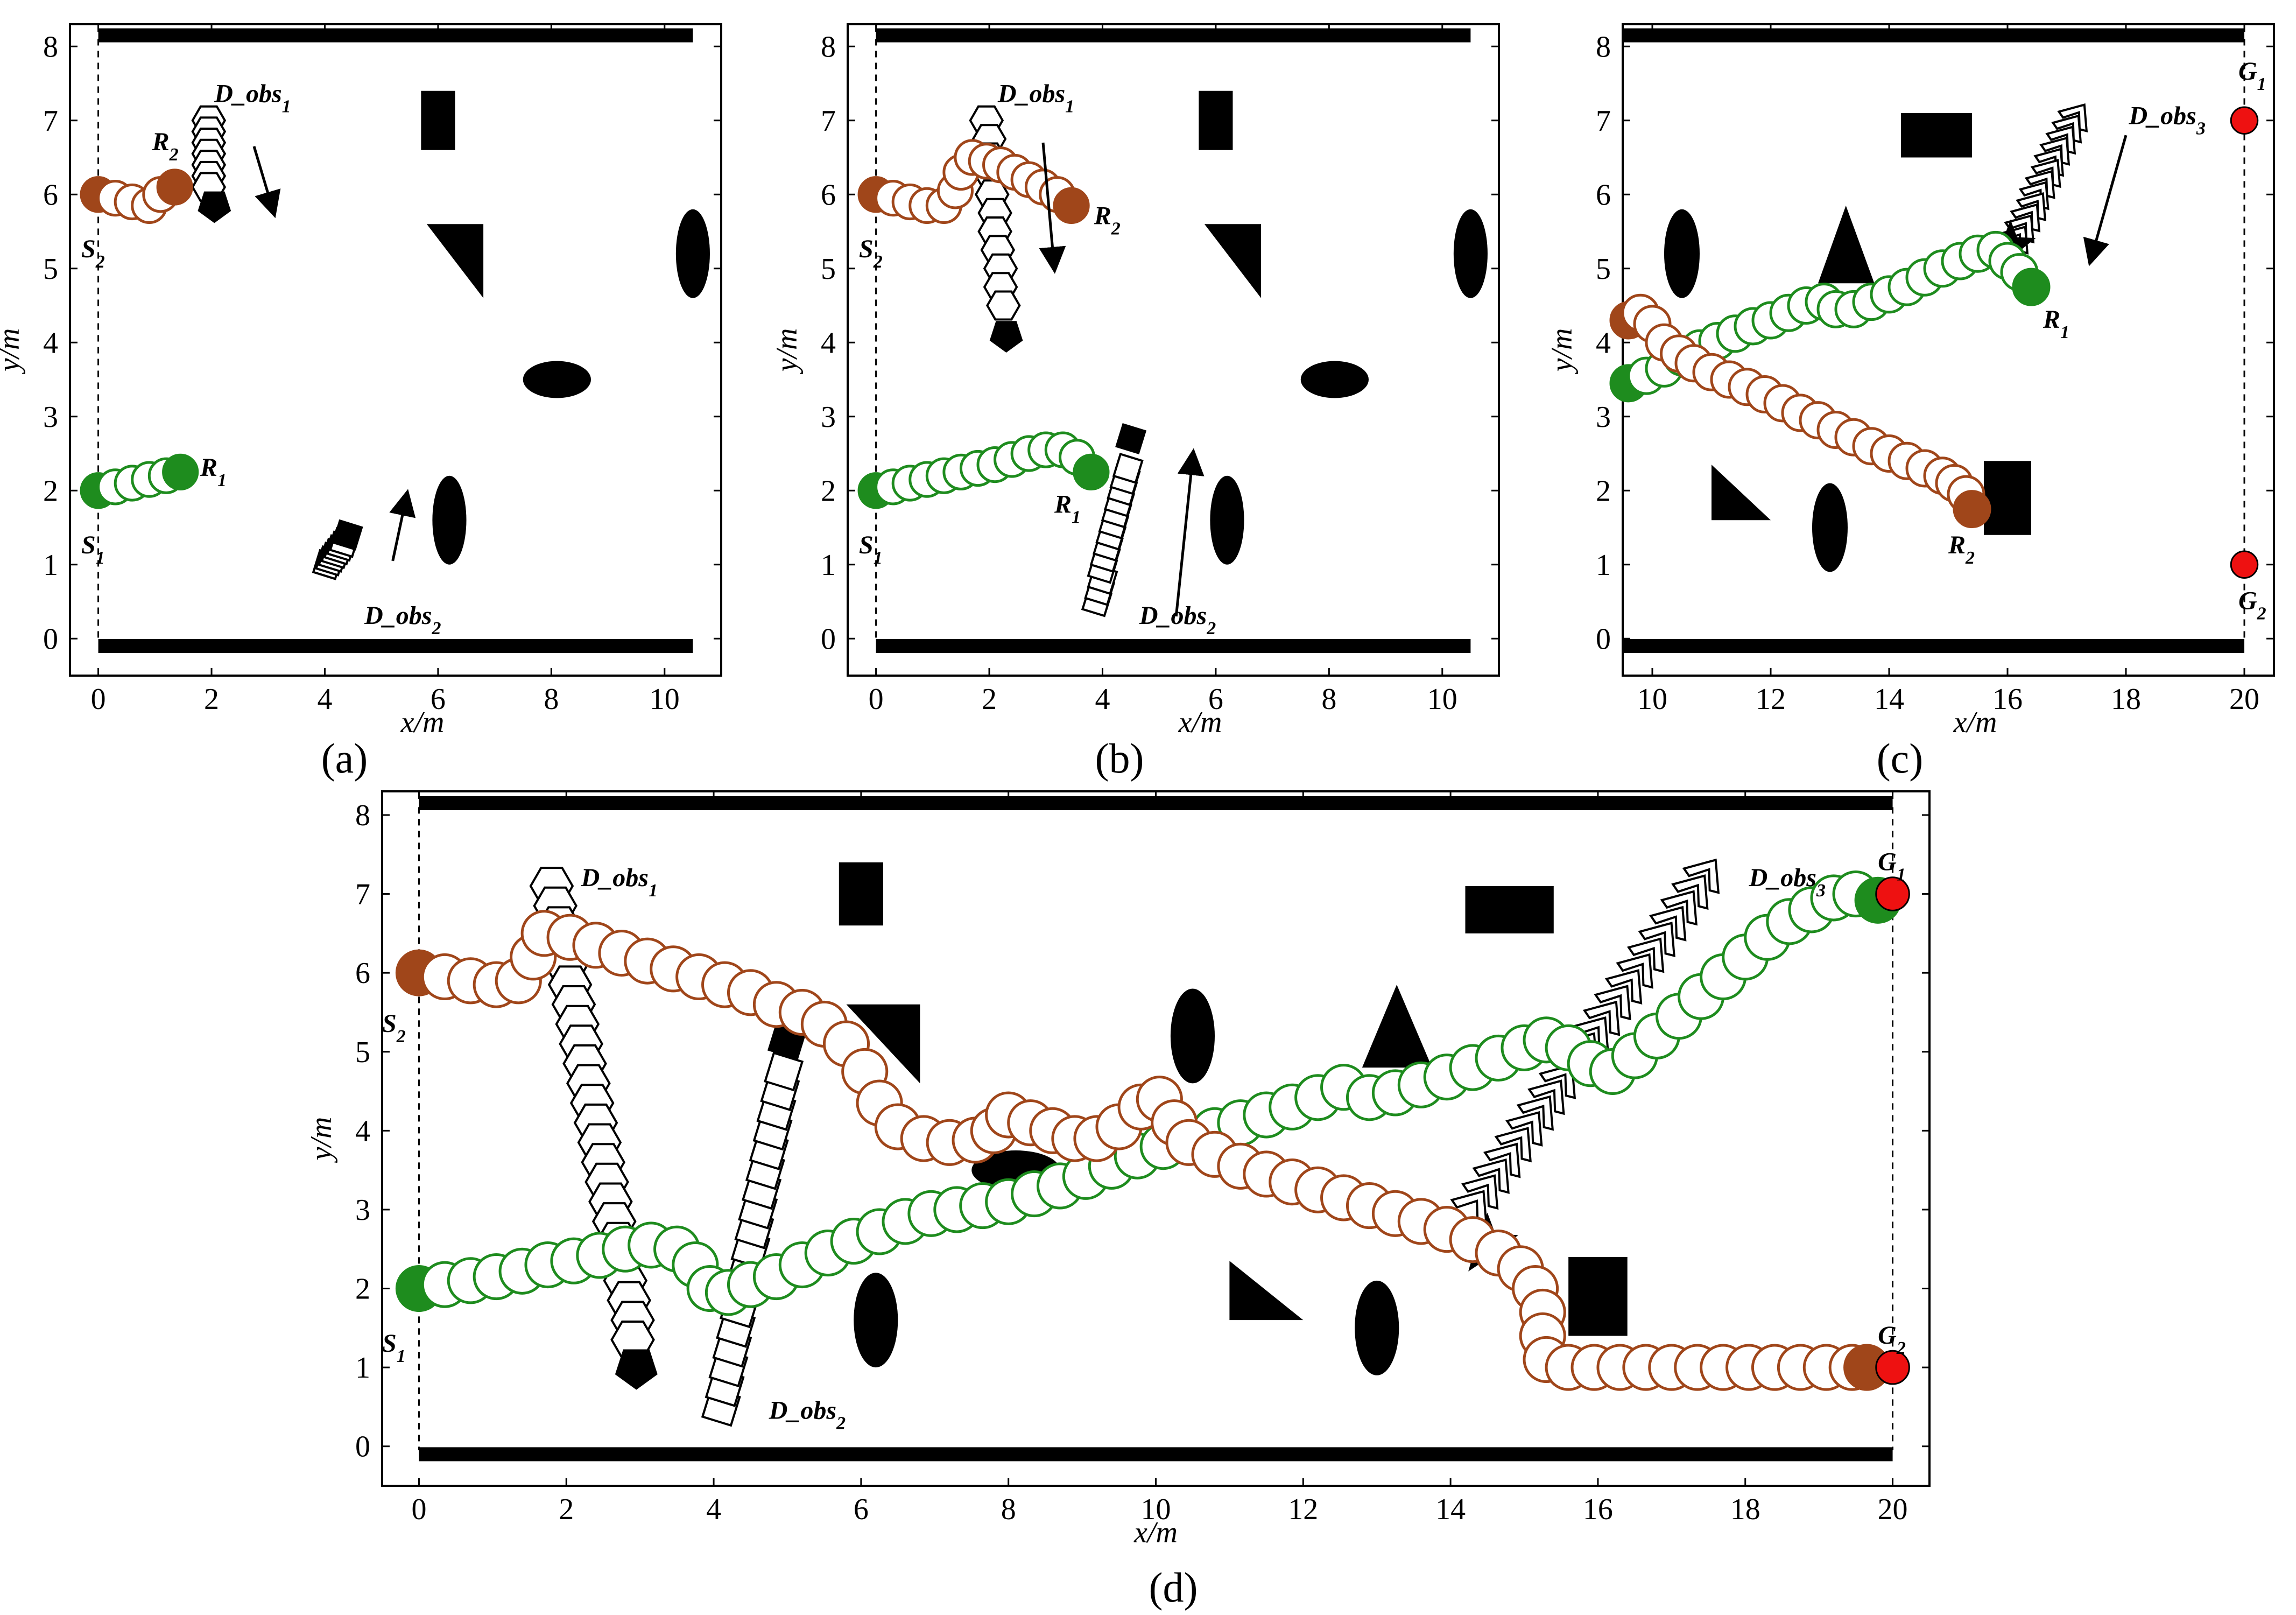 This screenshot has width=2296, height=1615. What do you see at coordinates (2126, 699) in the screenshot?
I see `x-tick-label: 18` at bounding box center [2126, 699].